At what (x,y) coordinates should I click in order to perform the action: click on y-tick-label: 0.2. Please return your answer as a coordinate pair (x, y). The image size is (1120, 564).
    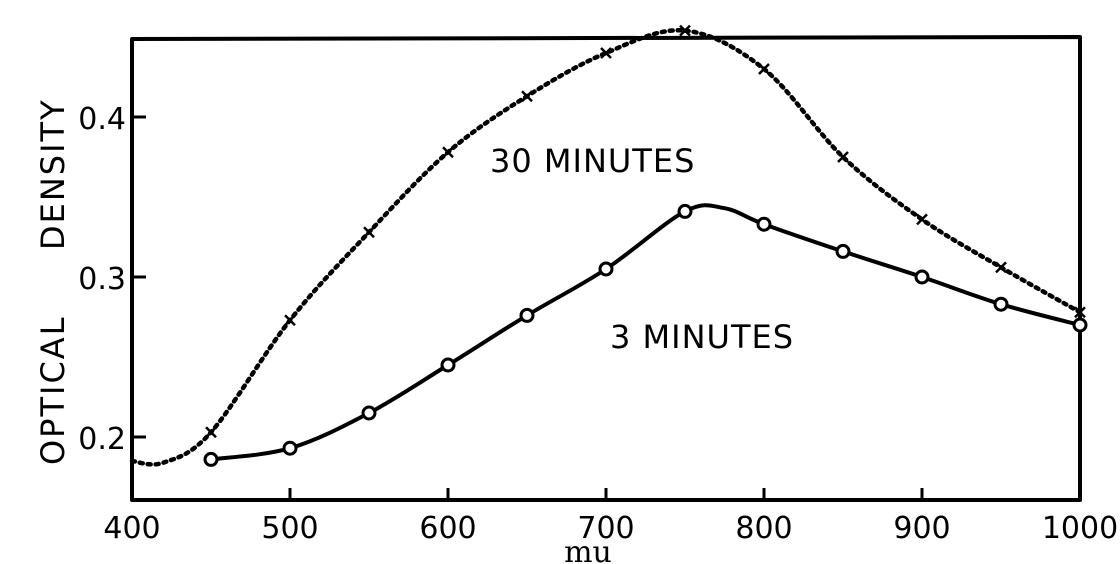
    Looking at the image, I should click on (102, 439).